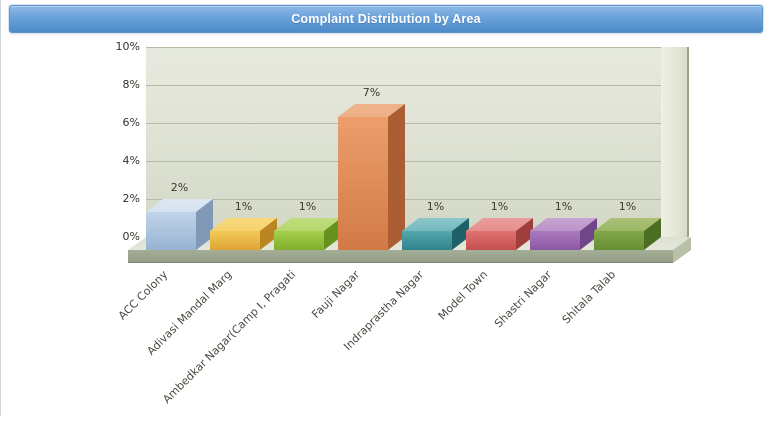  What do you see at coordinates (371, 92) in the screenshot?
I see `bar-value-label: 7%` at bounding box center [371, 92].